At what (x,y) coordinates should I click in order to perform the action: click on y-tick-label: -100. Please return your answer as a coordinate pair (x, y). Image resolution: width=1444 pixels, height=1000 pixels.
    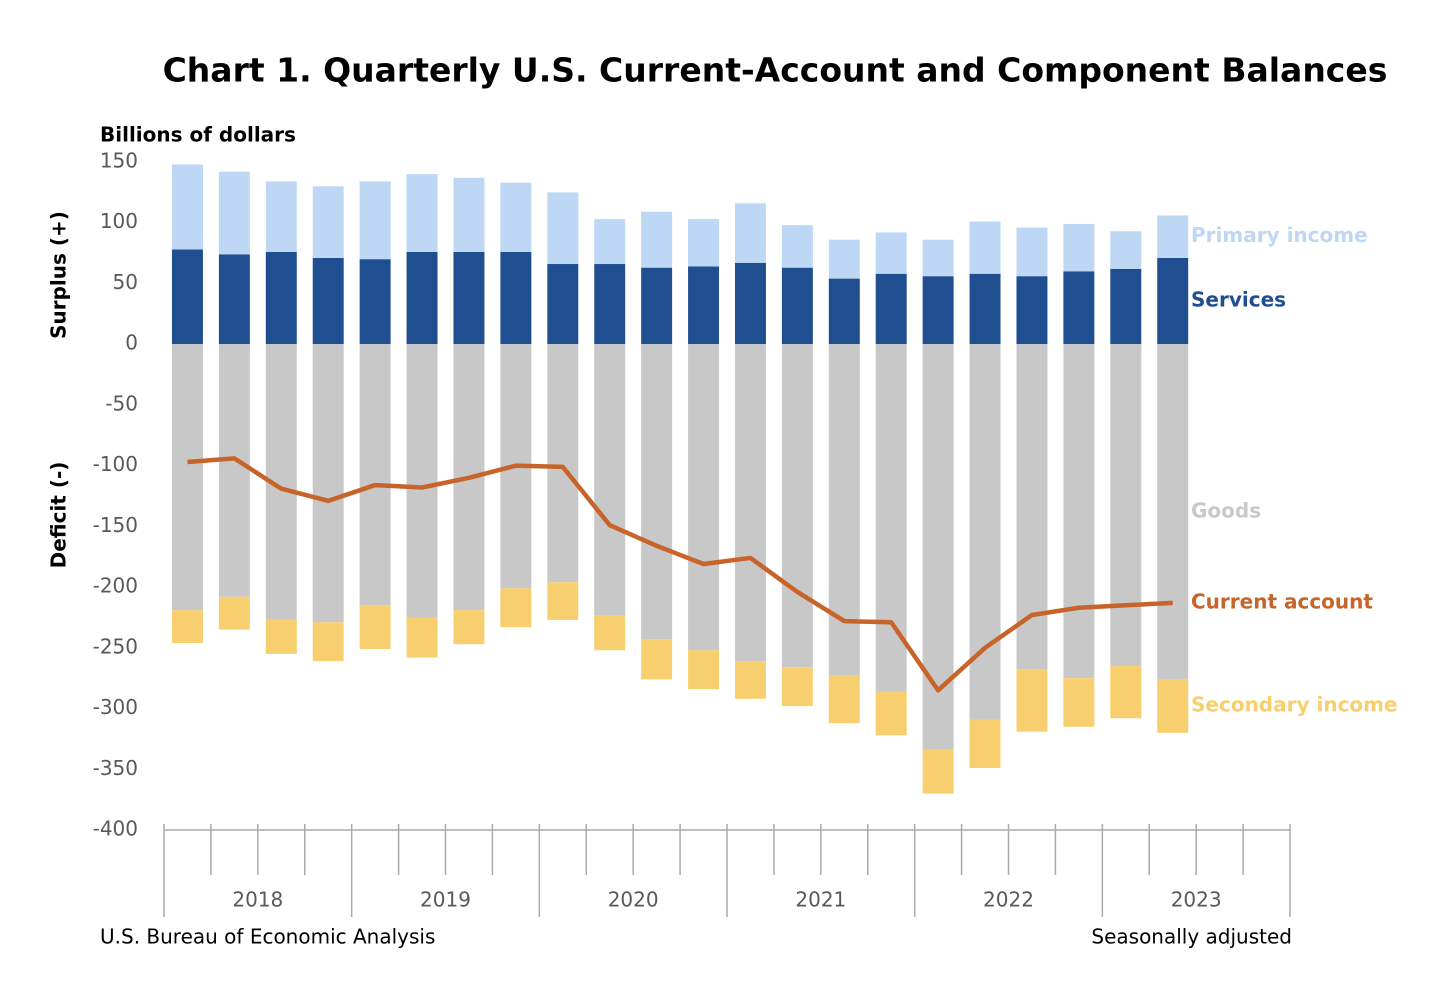
    Looking at the image, I should click on (115, 464).